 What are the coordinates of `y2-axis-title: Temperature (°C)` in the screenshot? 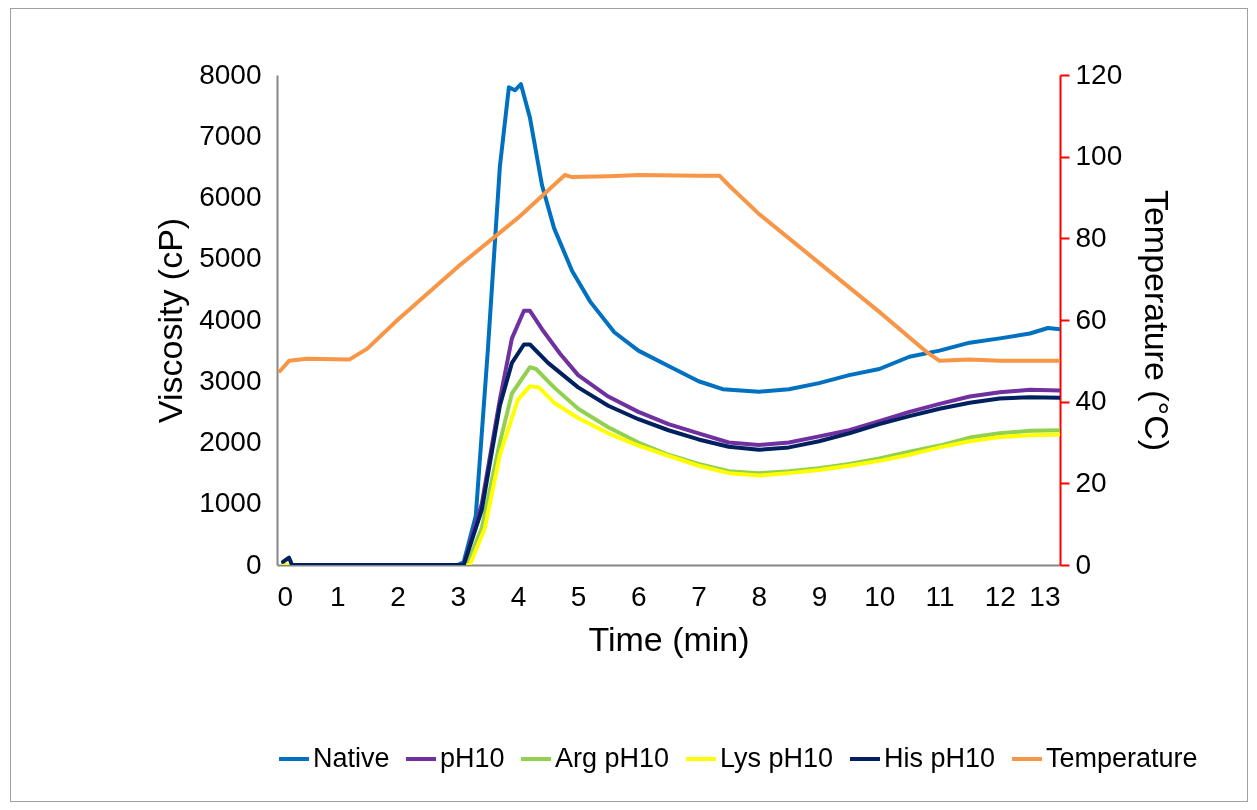 It's located at (1157, 320).